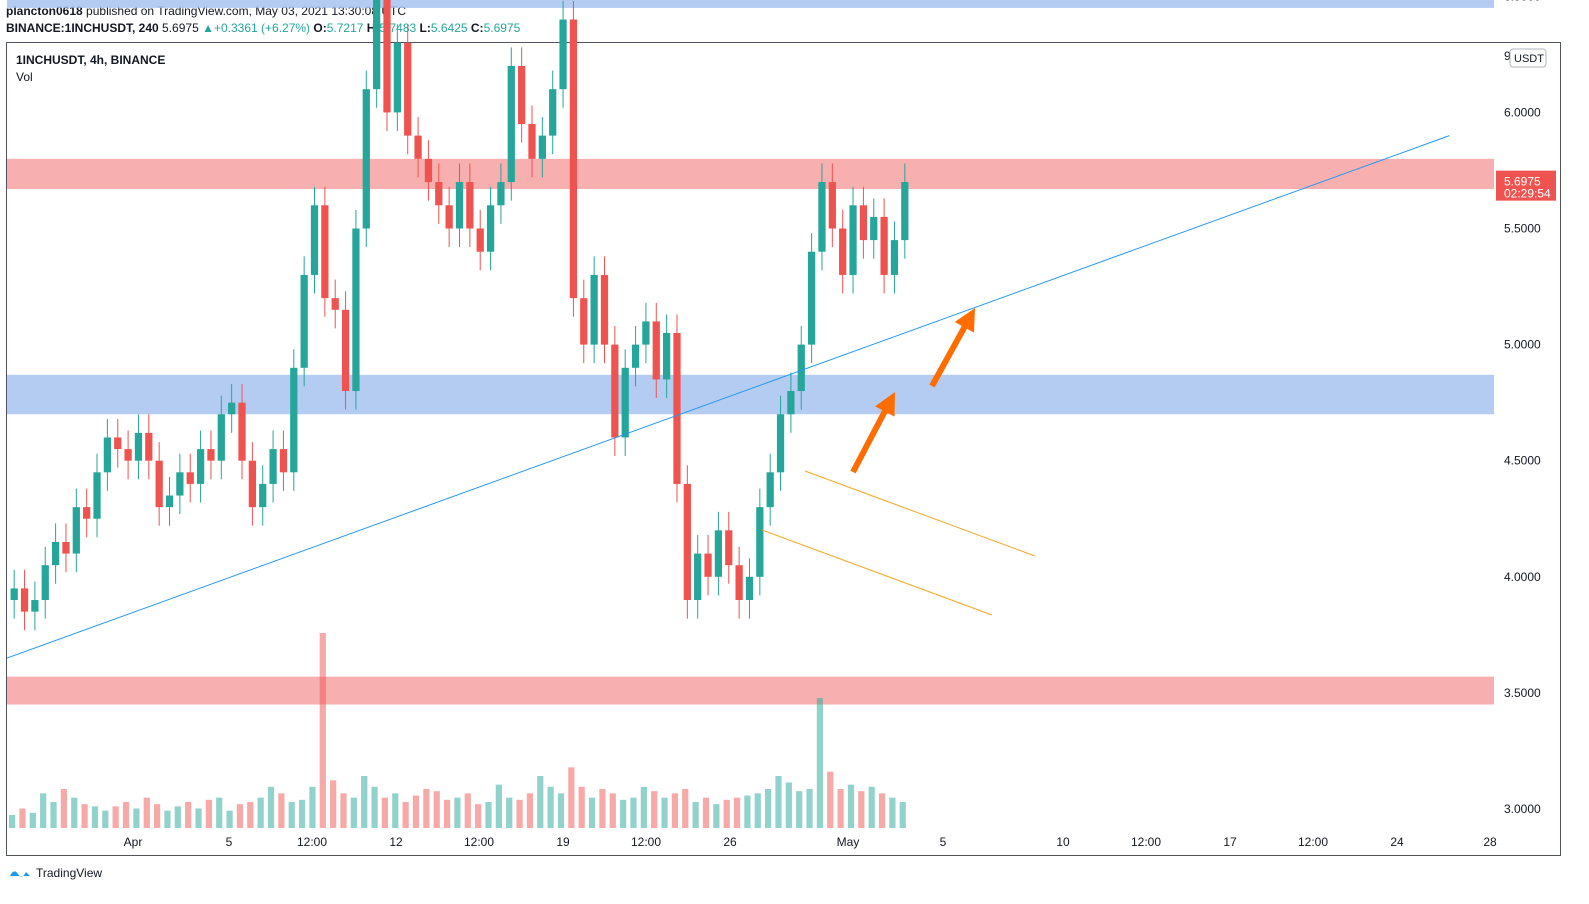  I want to click on up-arrow-icon: ▲, so click(208, 28).